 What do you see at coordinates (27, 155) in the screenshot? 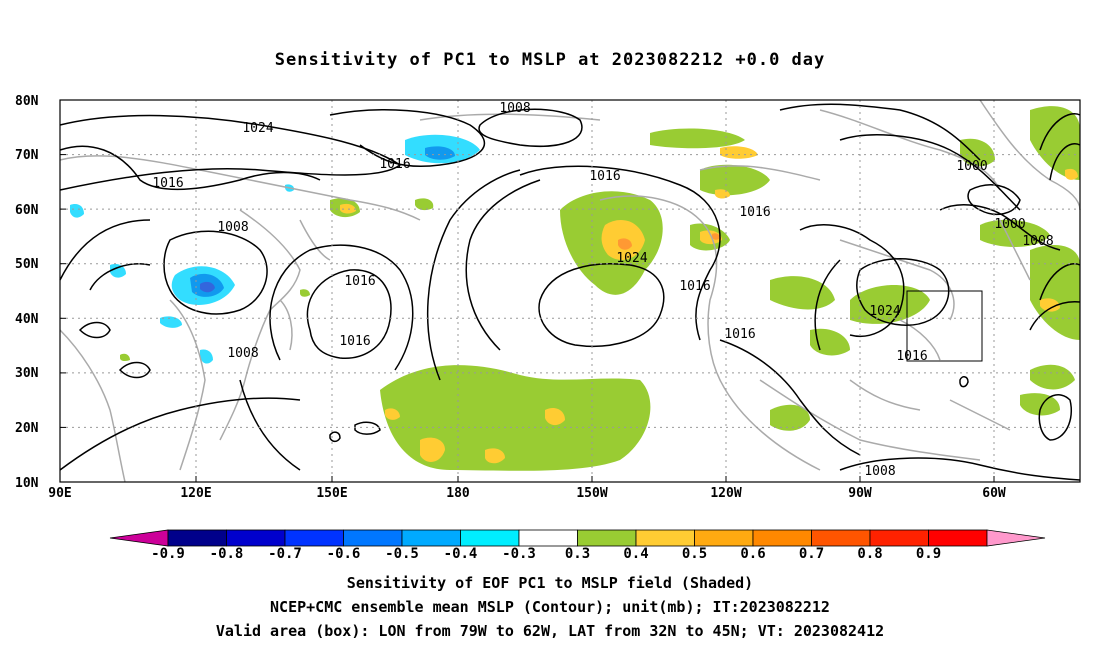
I see `lat-tick-70n: 70N` at bounding box center [27, 155].